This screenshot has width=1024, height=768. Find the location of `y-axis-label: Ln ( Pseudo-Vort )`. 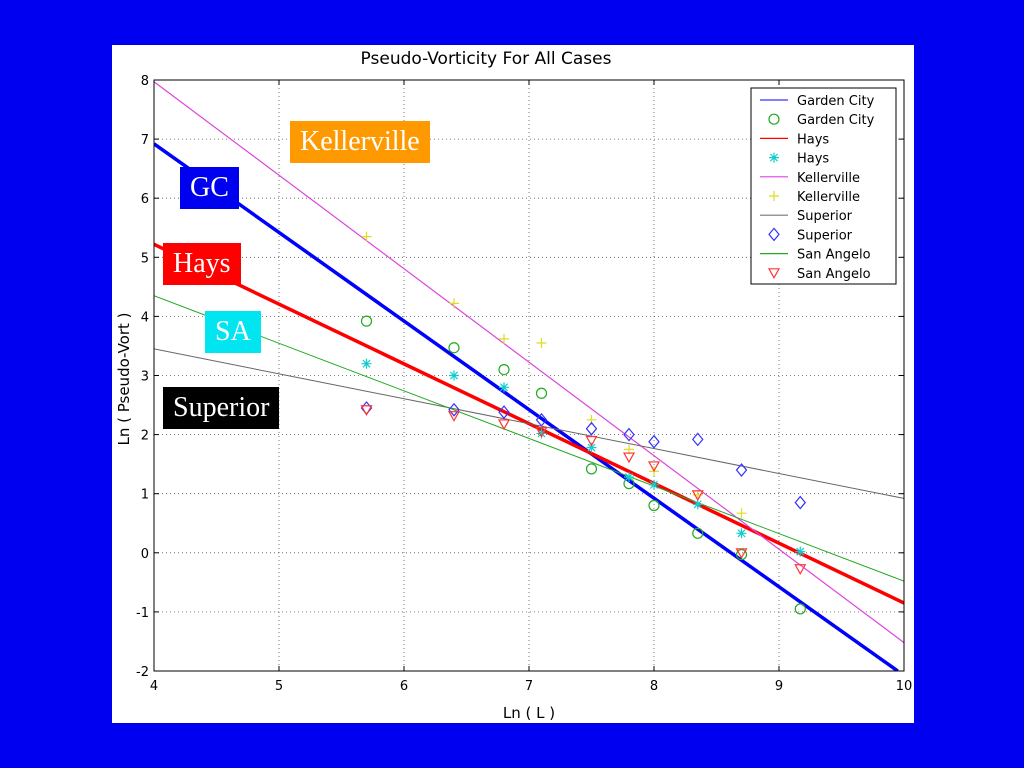

y-axis-label: Ln ( Pseudo-Vort ) is located at coordinates (124, 378).